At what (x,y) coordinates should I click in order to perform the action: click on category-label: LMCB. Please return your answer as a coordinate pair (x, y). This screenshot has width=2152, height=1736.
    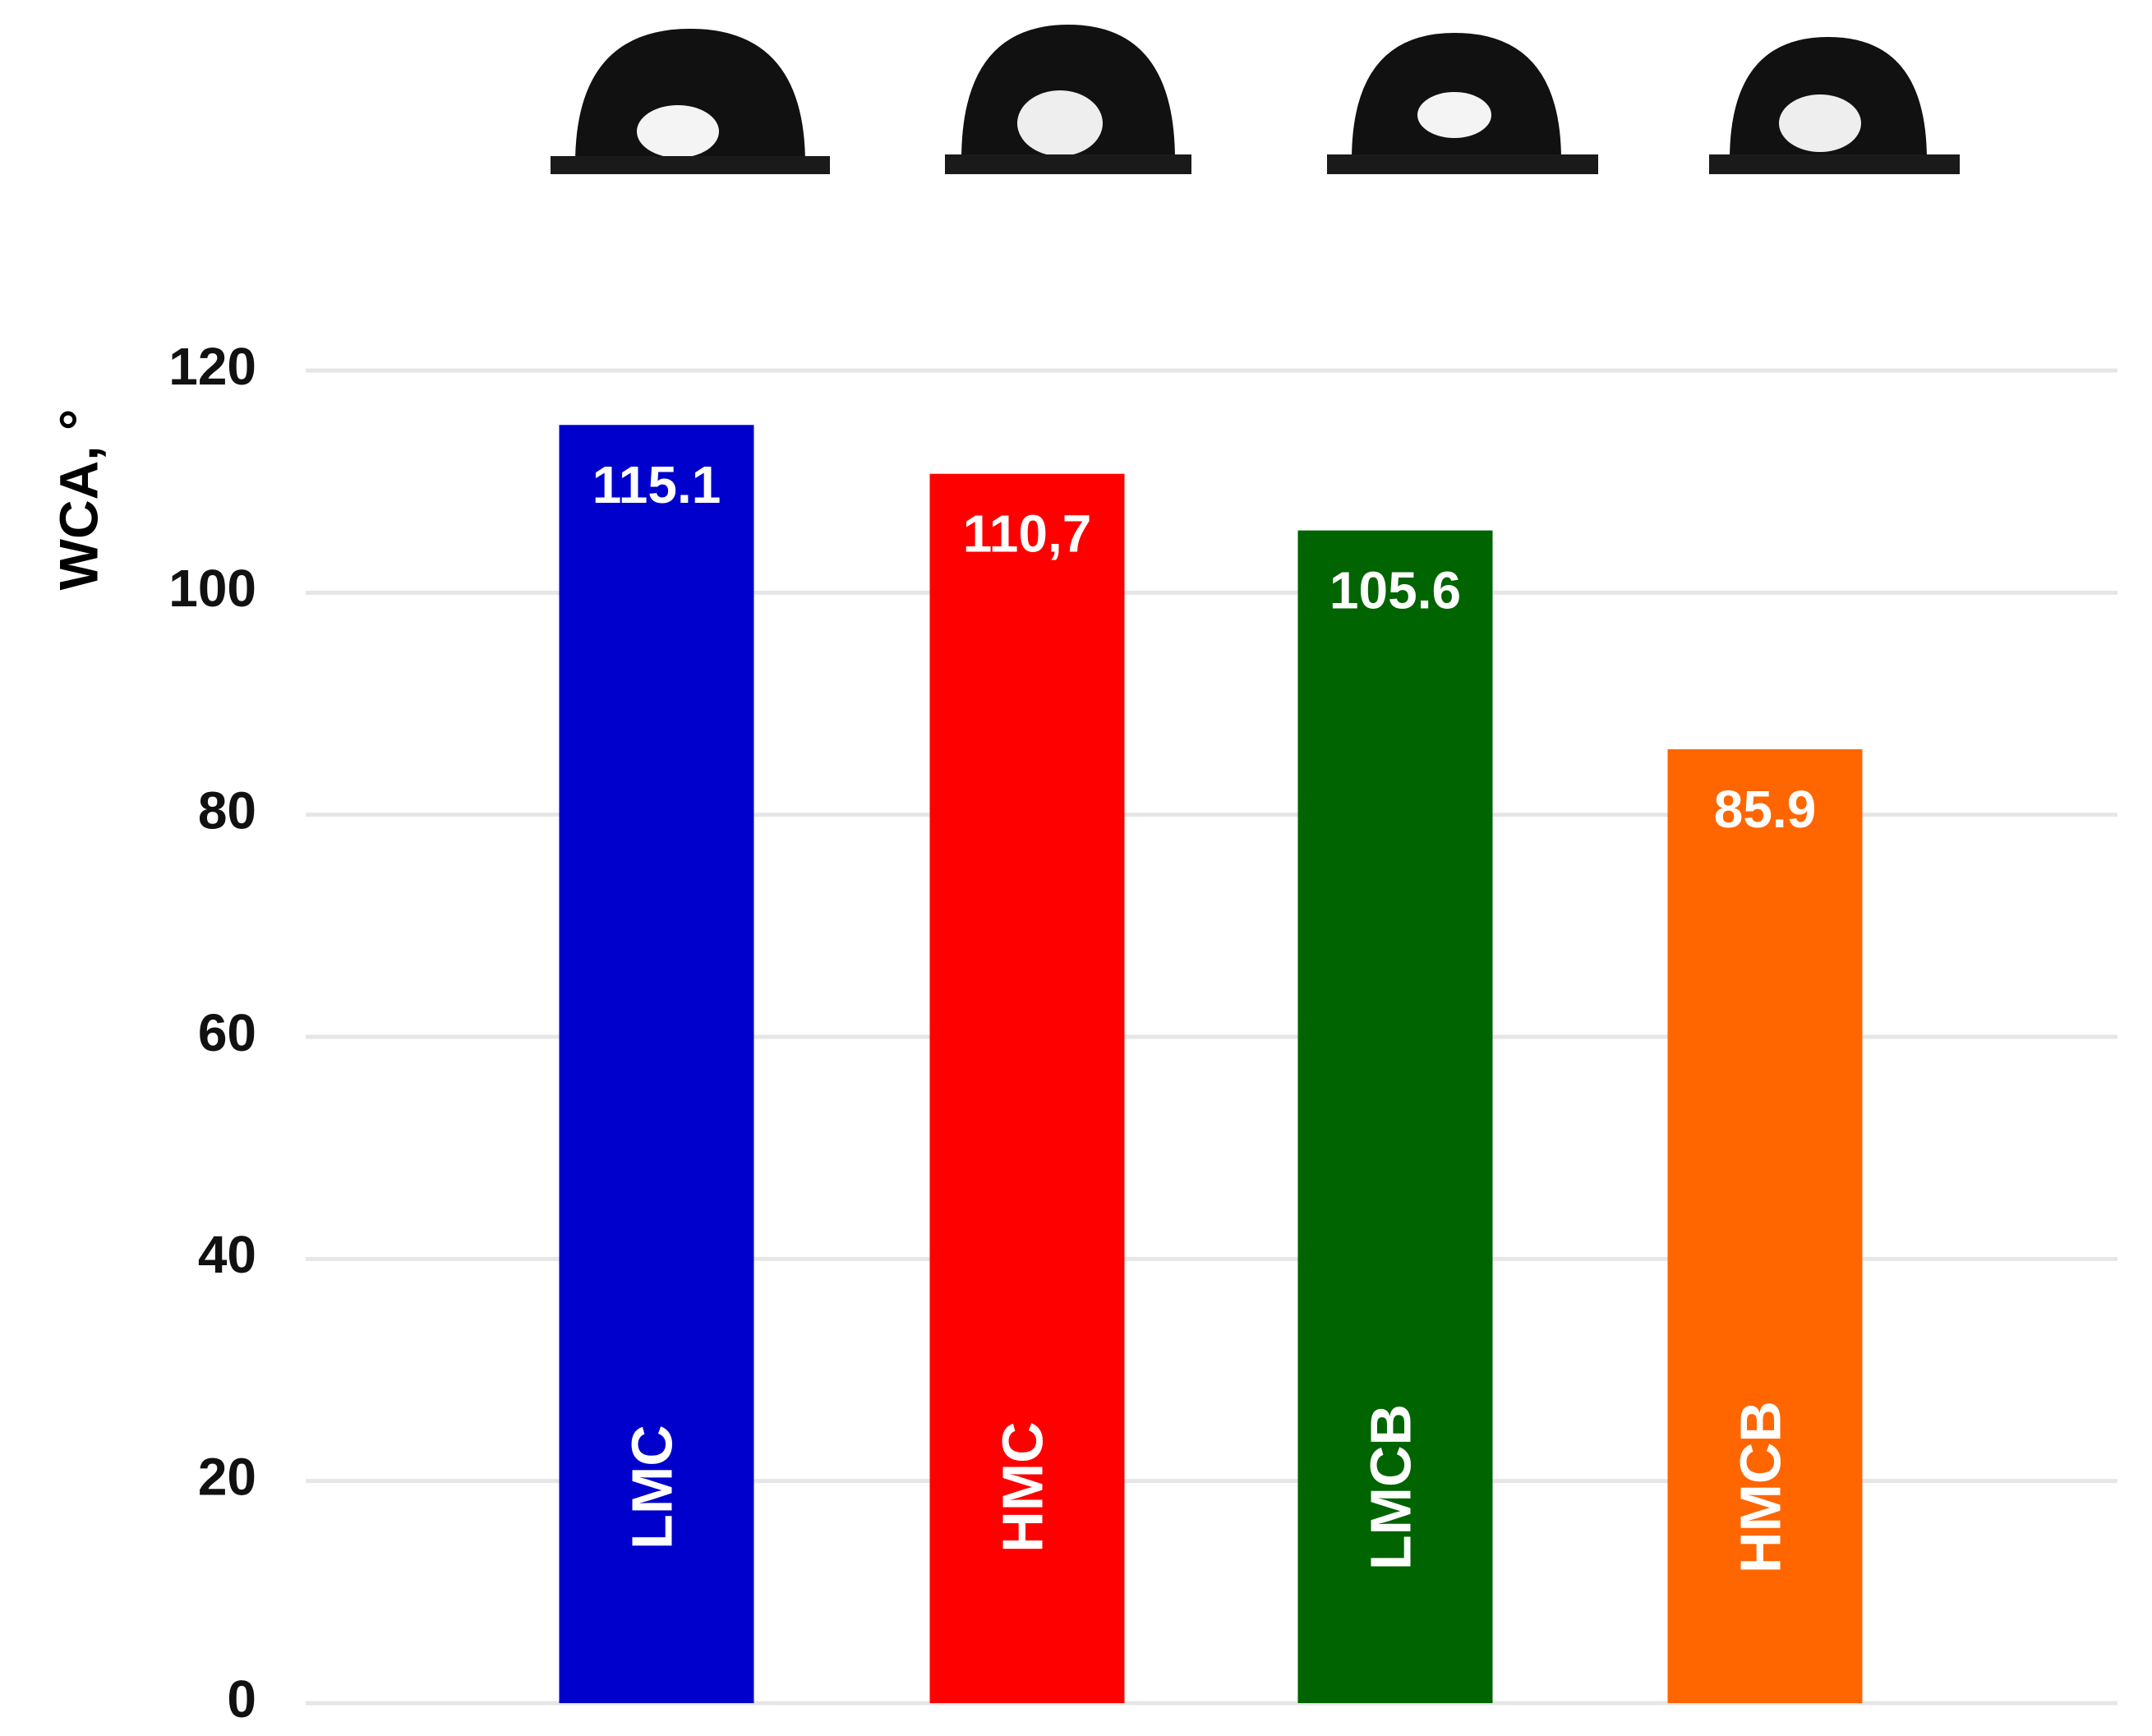
    Looking at the image, I should click on (1390, 1487).